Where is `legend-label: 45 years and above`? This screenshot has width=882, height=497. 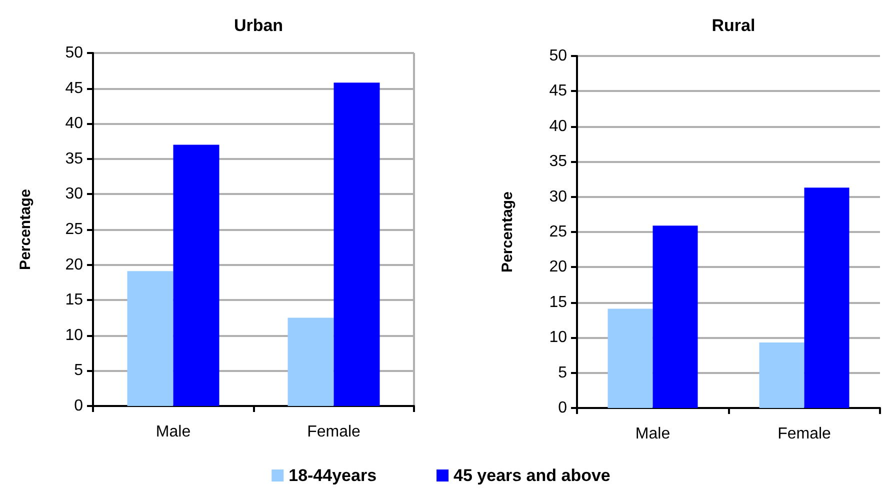 legend-label: 45 years and above is located at coordinates (532, 475).